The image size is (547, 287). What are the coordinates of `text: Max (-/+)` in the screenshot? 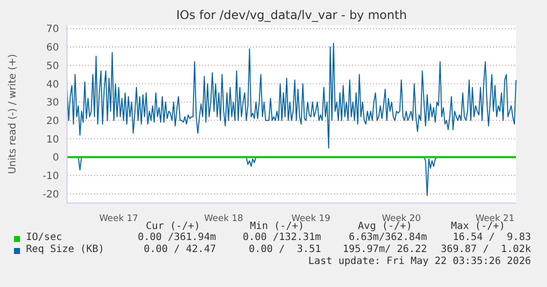 It's located at (478, 226).